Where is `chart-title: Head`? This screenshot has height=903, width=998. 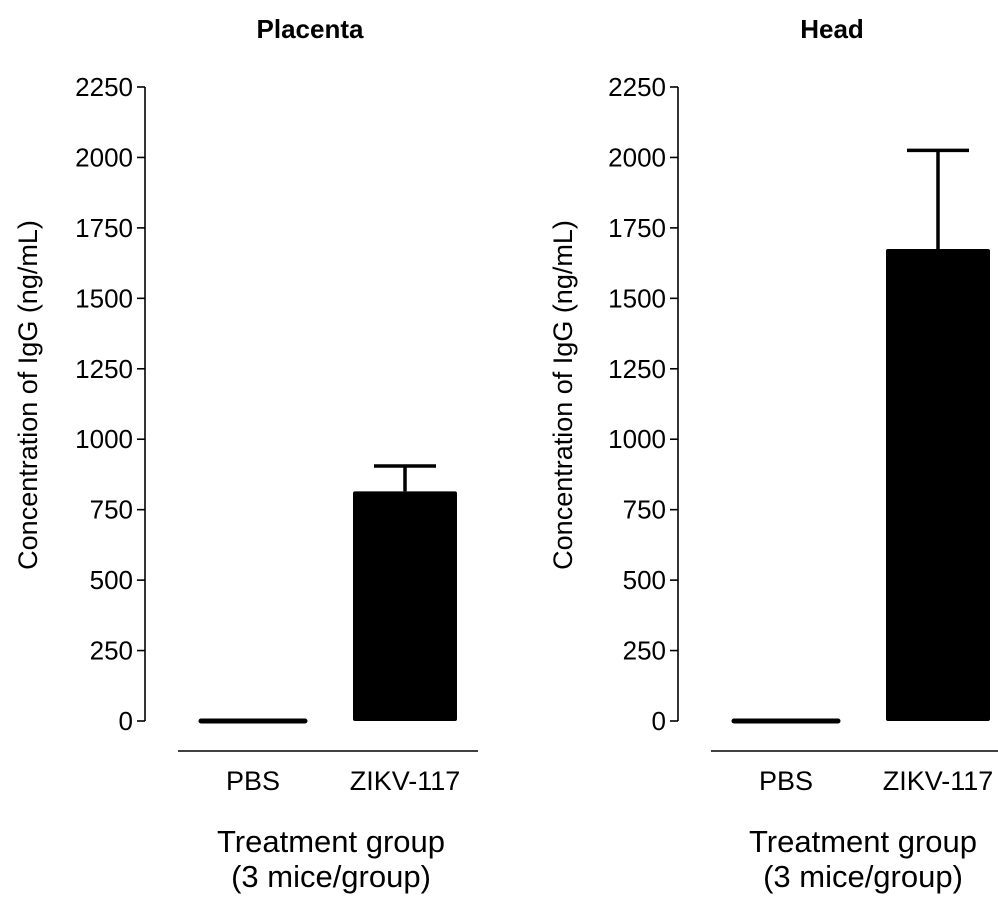
chart-title: Head is located at coordinates (832, 29).